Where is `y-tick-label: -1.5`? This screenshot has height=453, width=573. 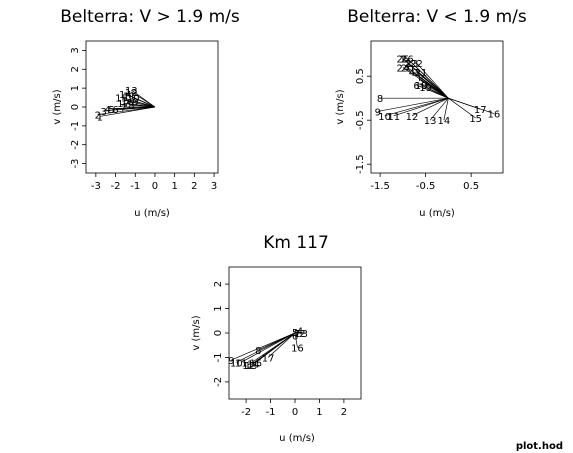
y-tick-label: -1.5 is located at coordinates (360, 164).